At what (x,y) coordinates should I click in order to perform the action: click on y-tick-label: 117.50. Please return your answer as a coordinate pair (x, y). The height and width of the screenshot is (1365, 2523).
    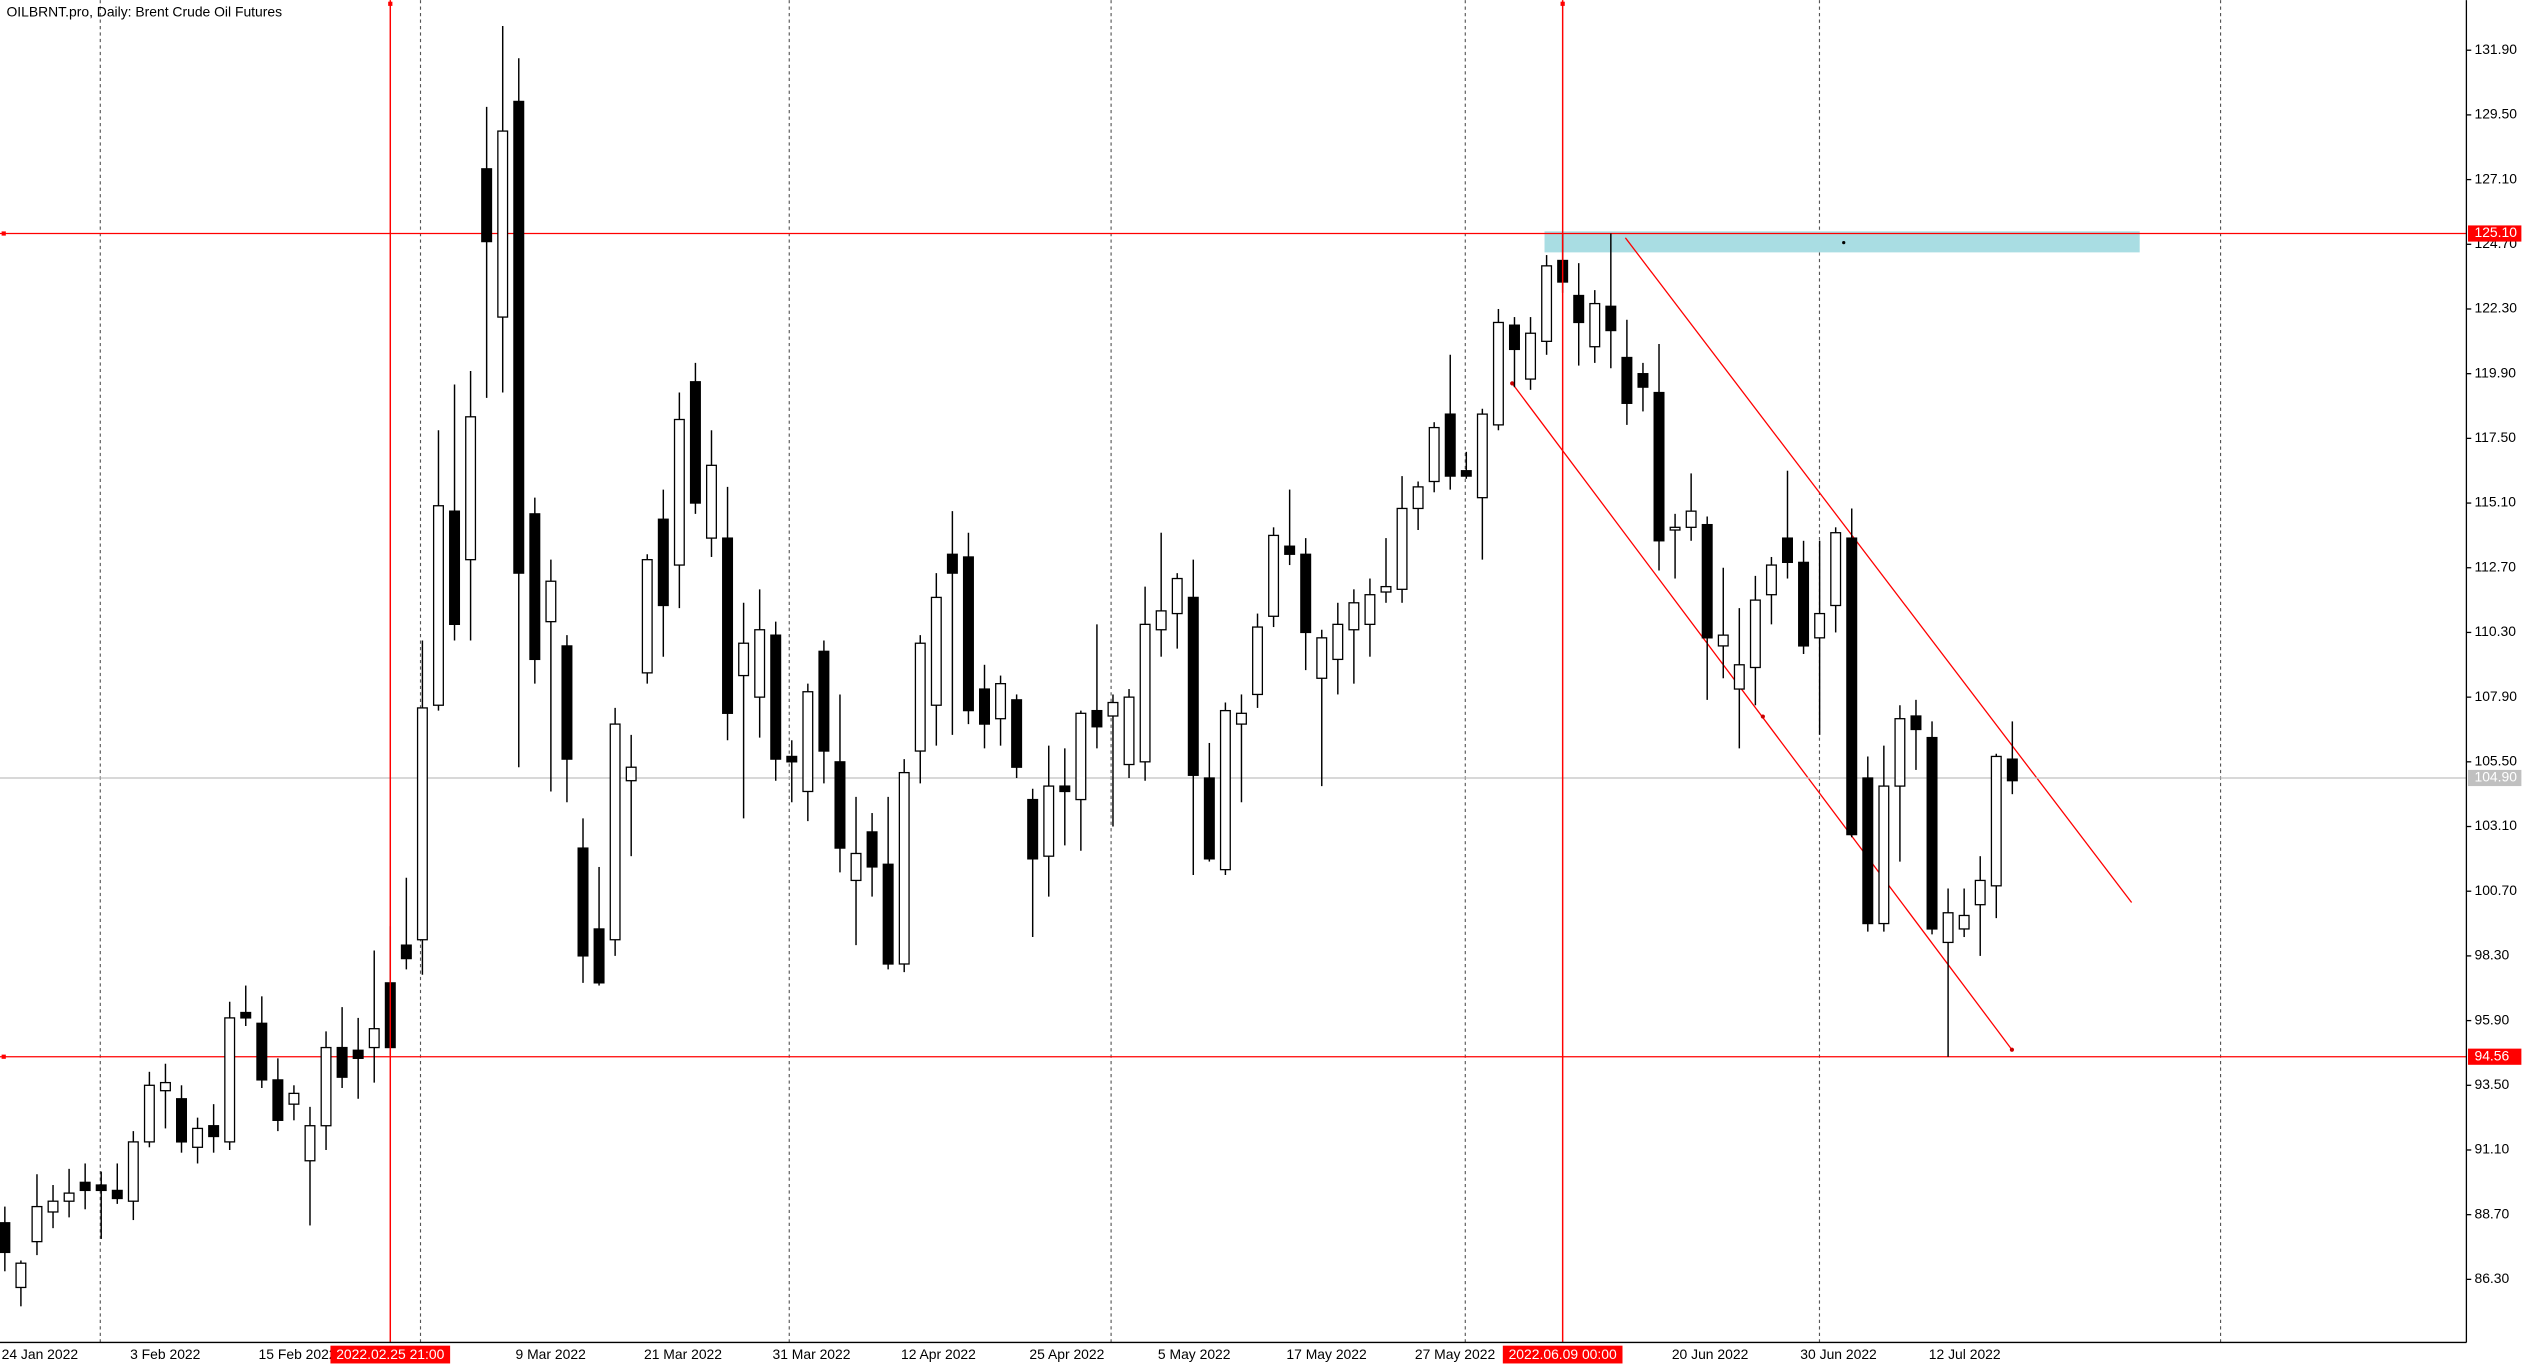
    Looking at the image, I should click on (2495, 437).